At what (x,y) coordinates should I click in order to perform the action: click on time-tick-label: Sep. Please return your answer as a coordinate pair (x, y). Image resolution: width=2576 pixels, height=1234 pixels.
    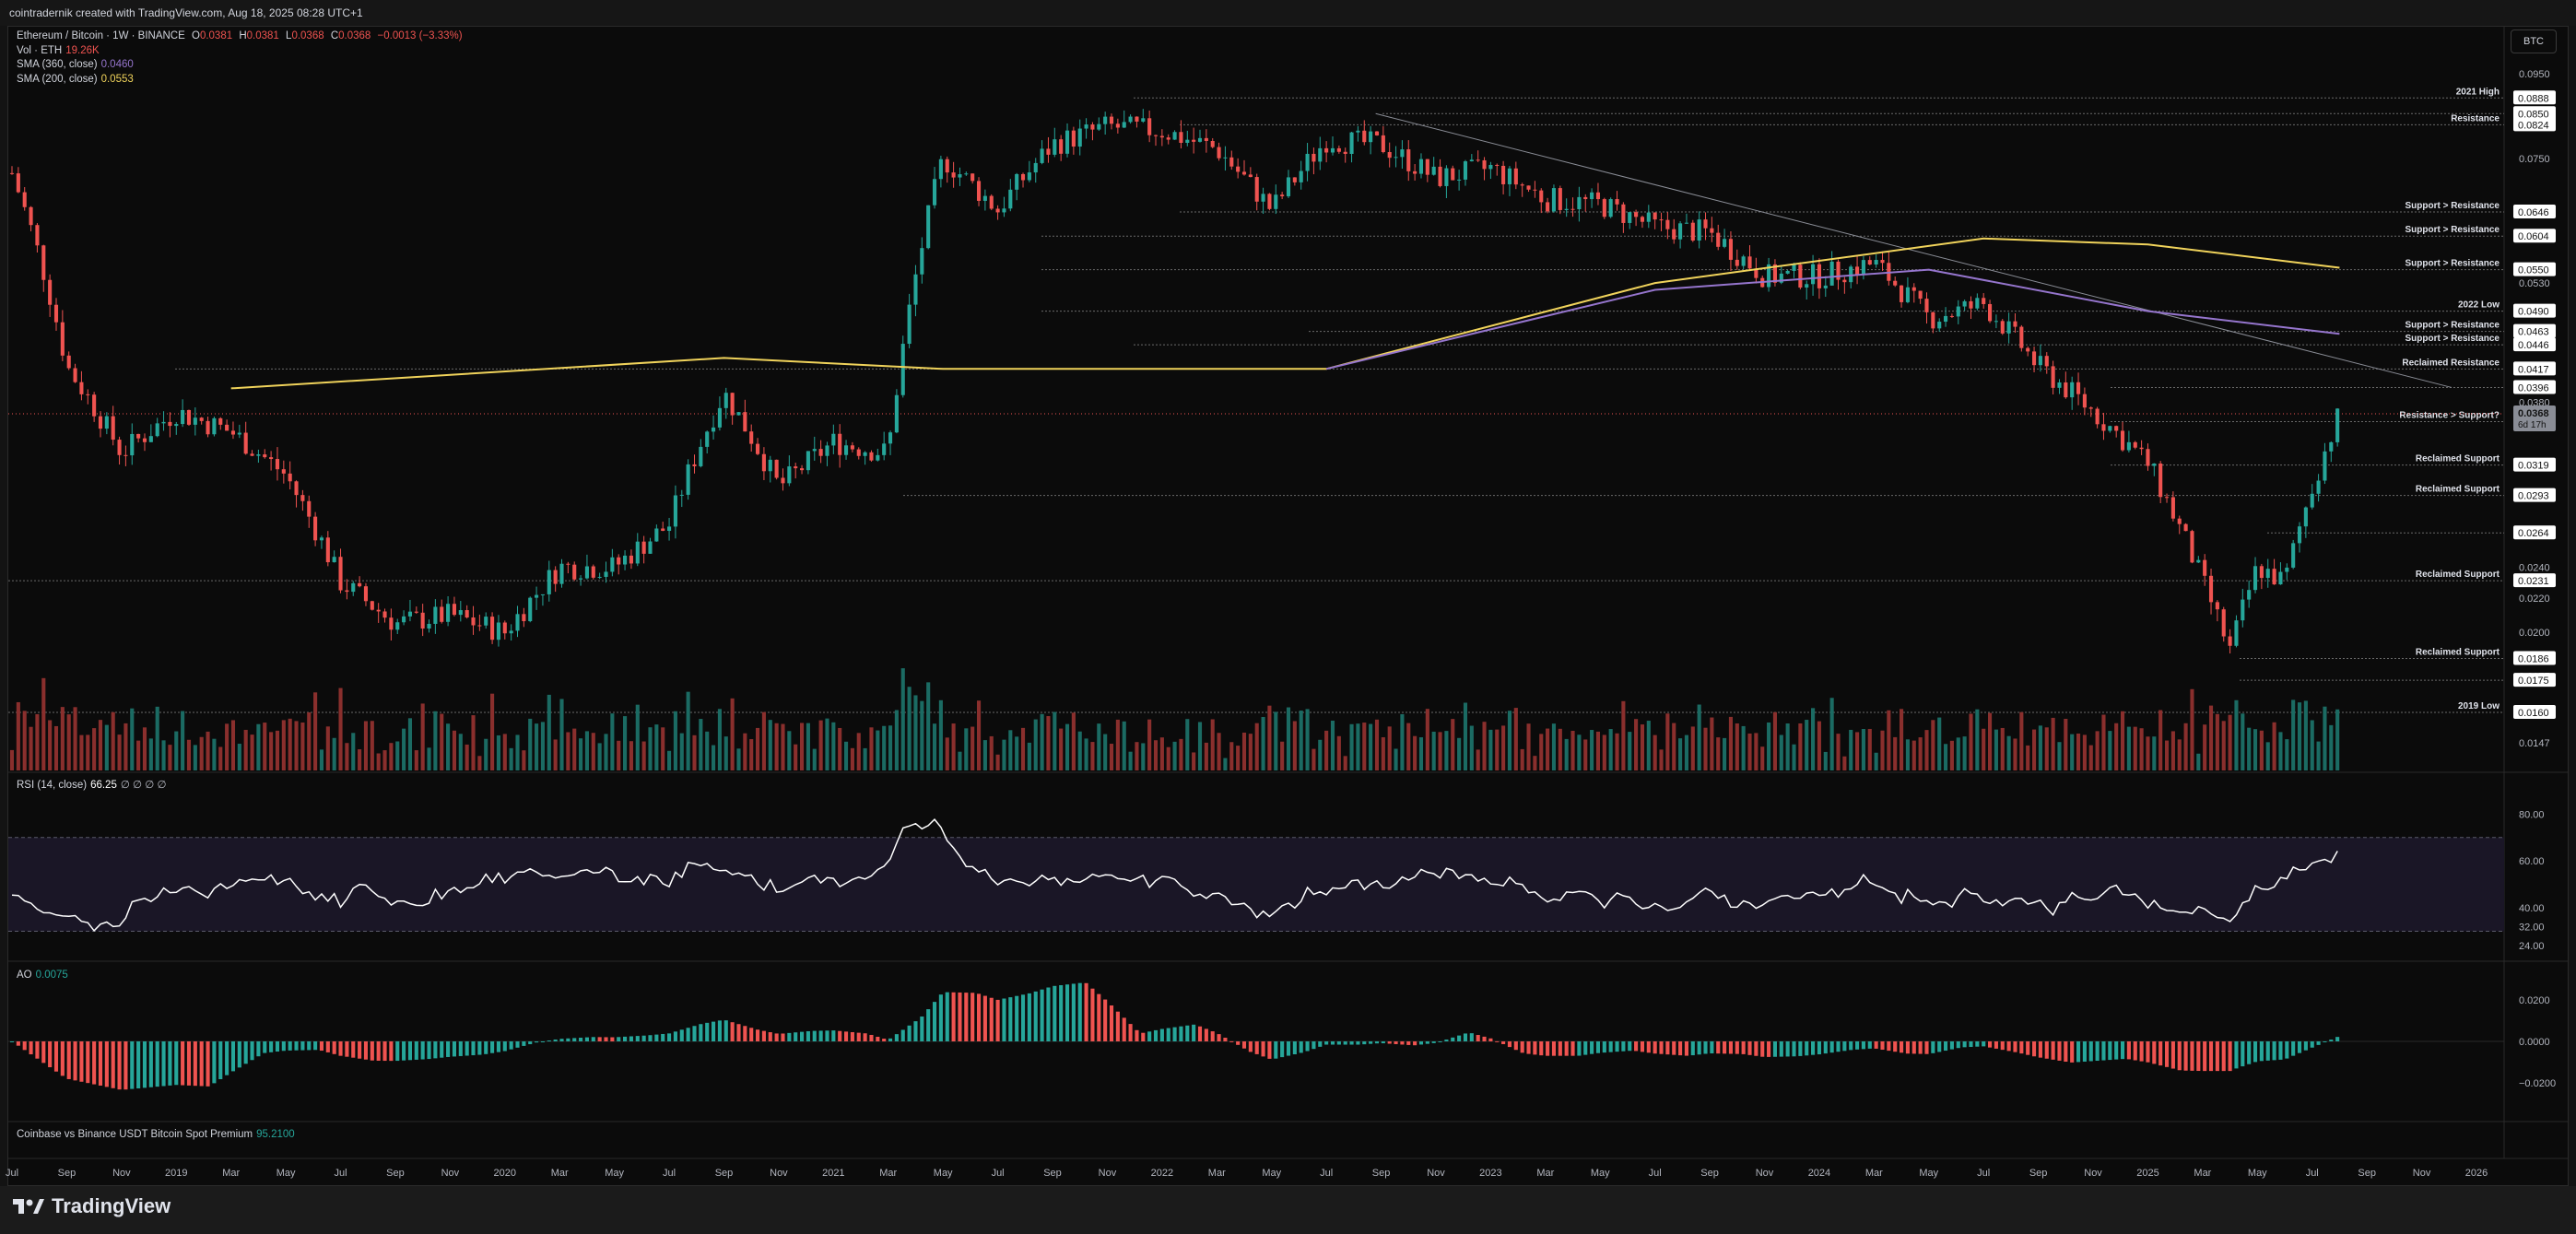
    Looking at the image, I should click on (395, 1173).